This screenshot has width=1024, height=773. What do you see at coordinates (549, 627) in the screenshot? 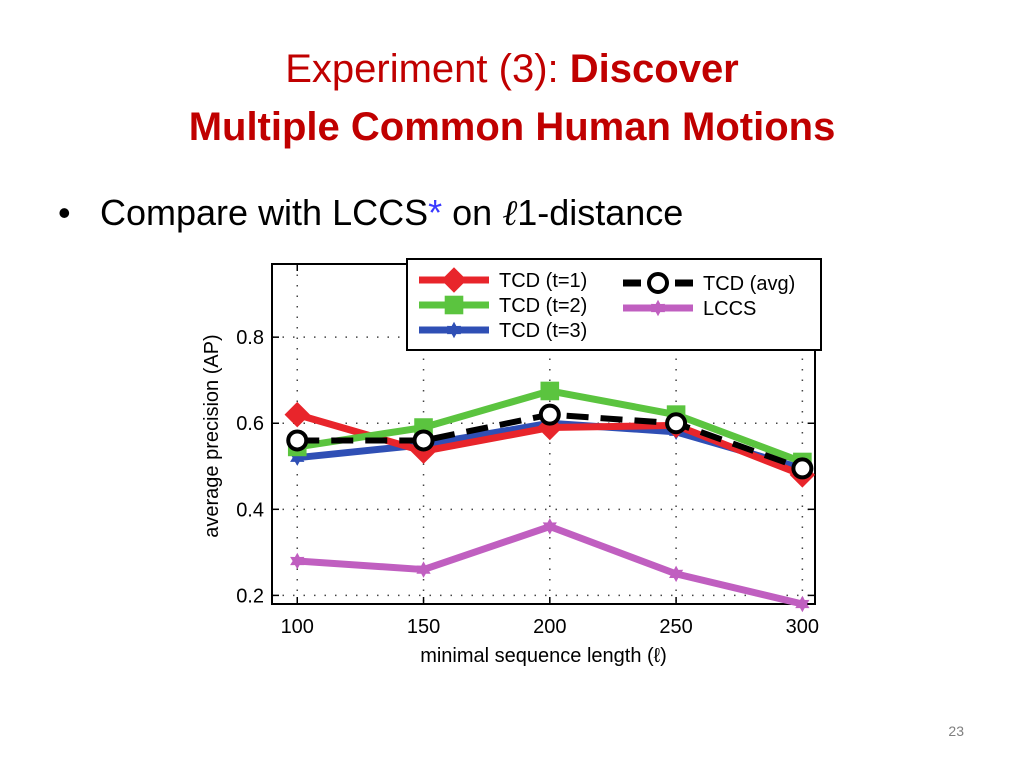
I see `x-tick-label: 200` at bounding box center [549, 627].